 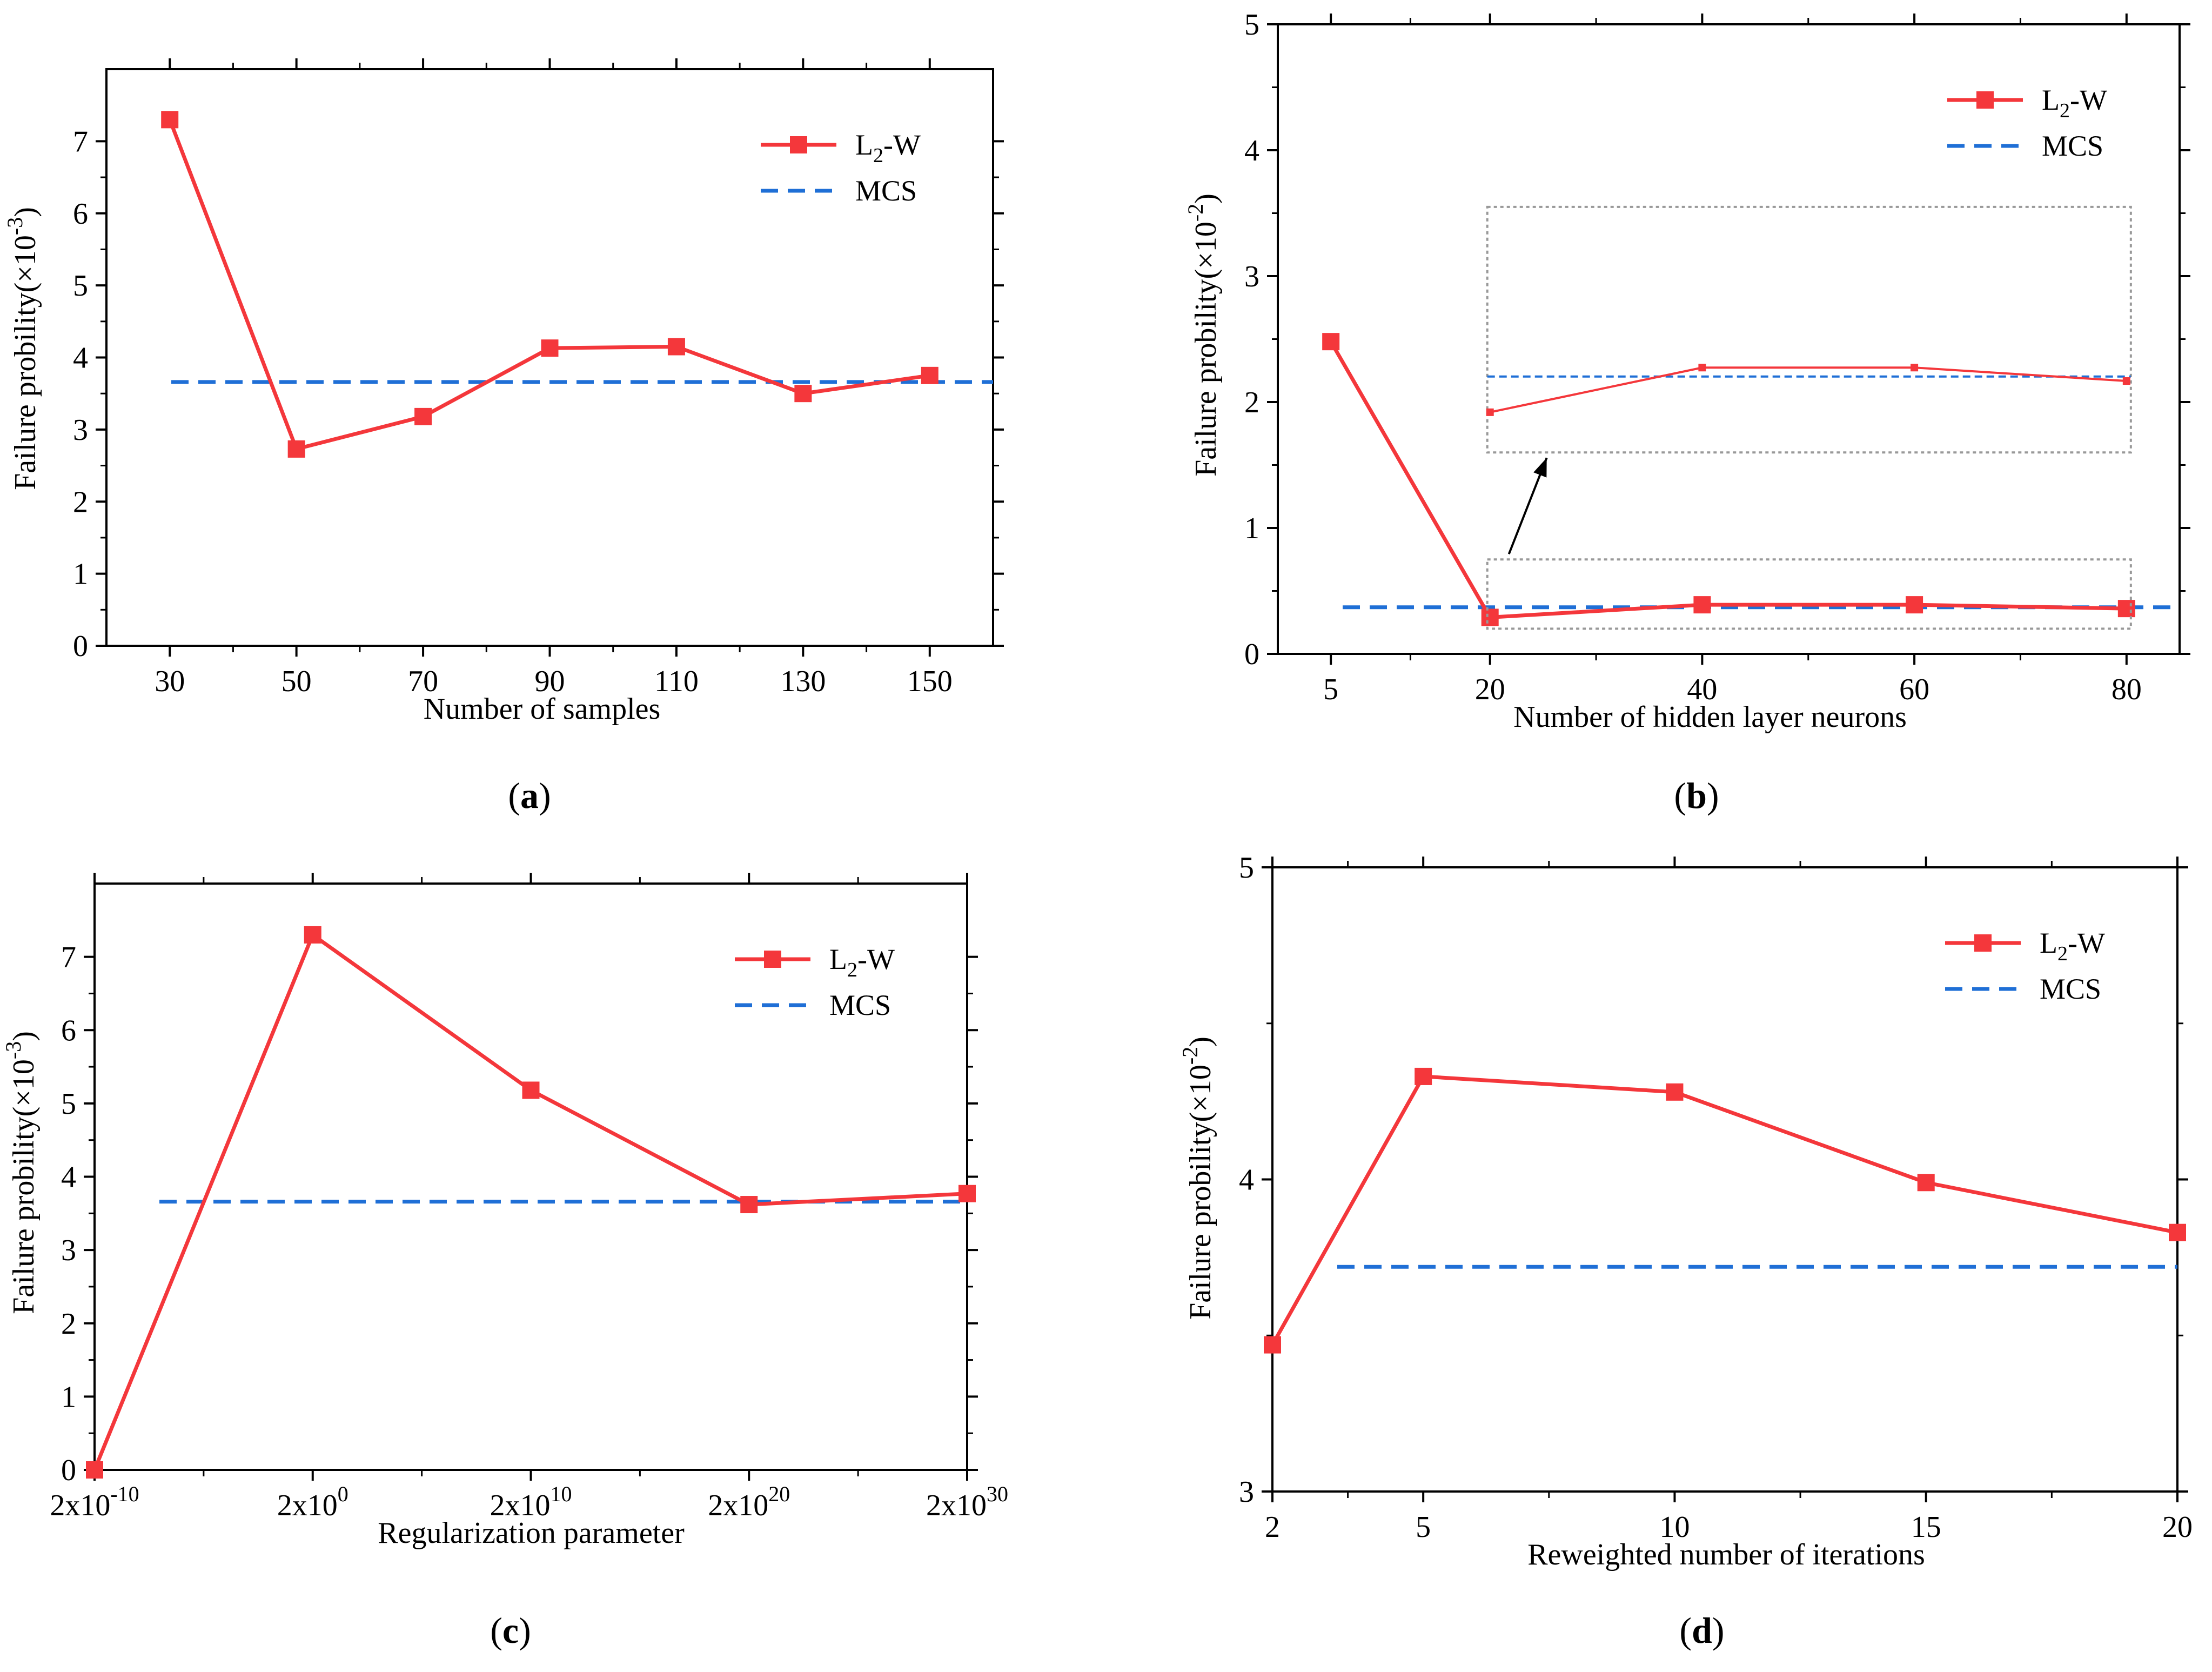 I want to click on x-axis-label: Number of samples, so click(x=542, y=709).